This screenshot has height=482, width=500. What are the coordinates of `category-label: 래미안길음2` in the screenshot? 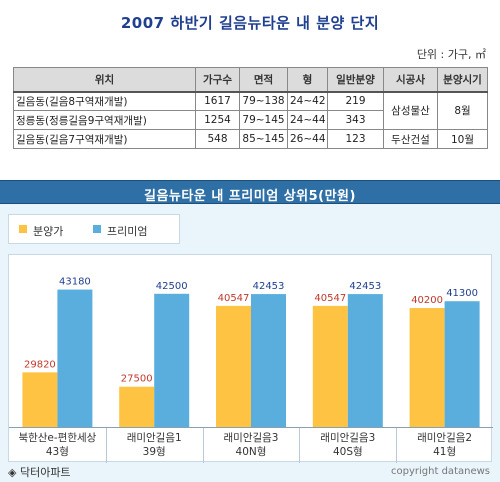 It's located at (444, 437).